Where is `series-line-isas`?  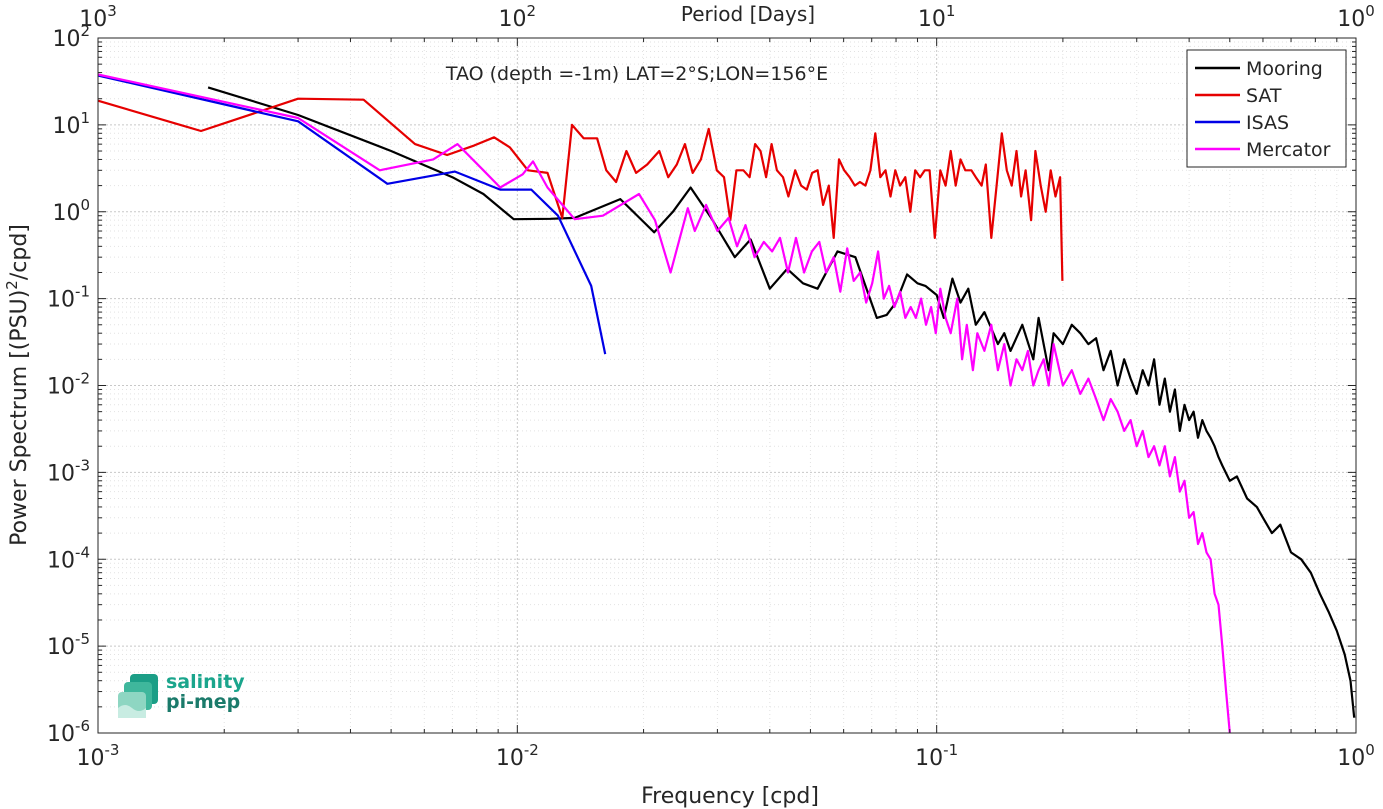
series-line-isas is located at coordinates (352, 214).